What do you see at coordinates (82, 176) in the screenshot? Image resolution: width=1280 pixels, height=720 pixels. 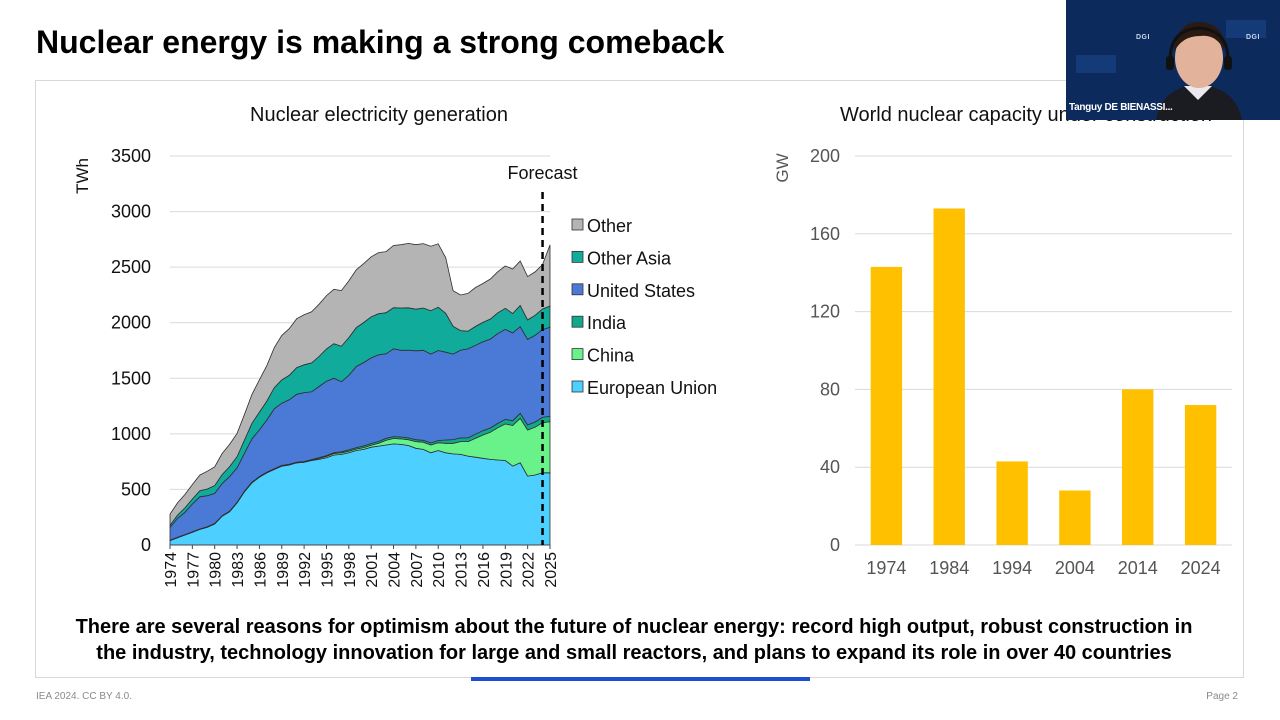 I see `area-chart-ylabel: TWh` at bounding box center [82, 176].